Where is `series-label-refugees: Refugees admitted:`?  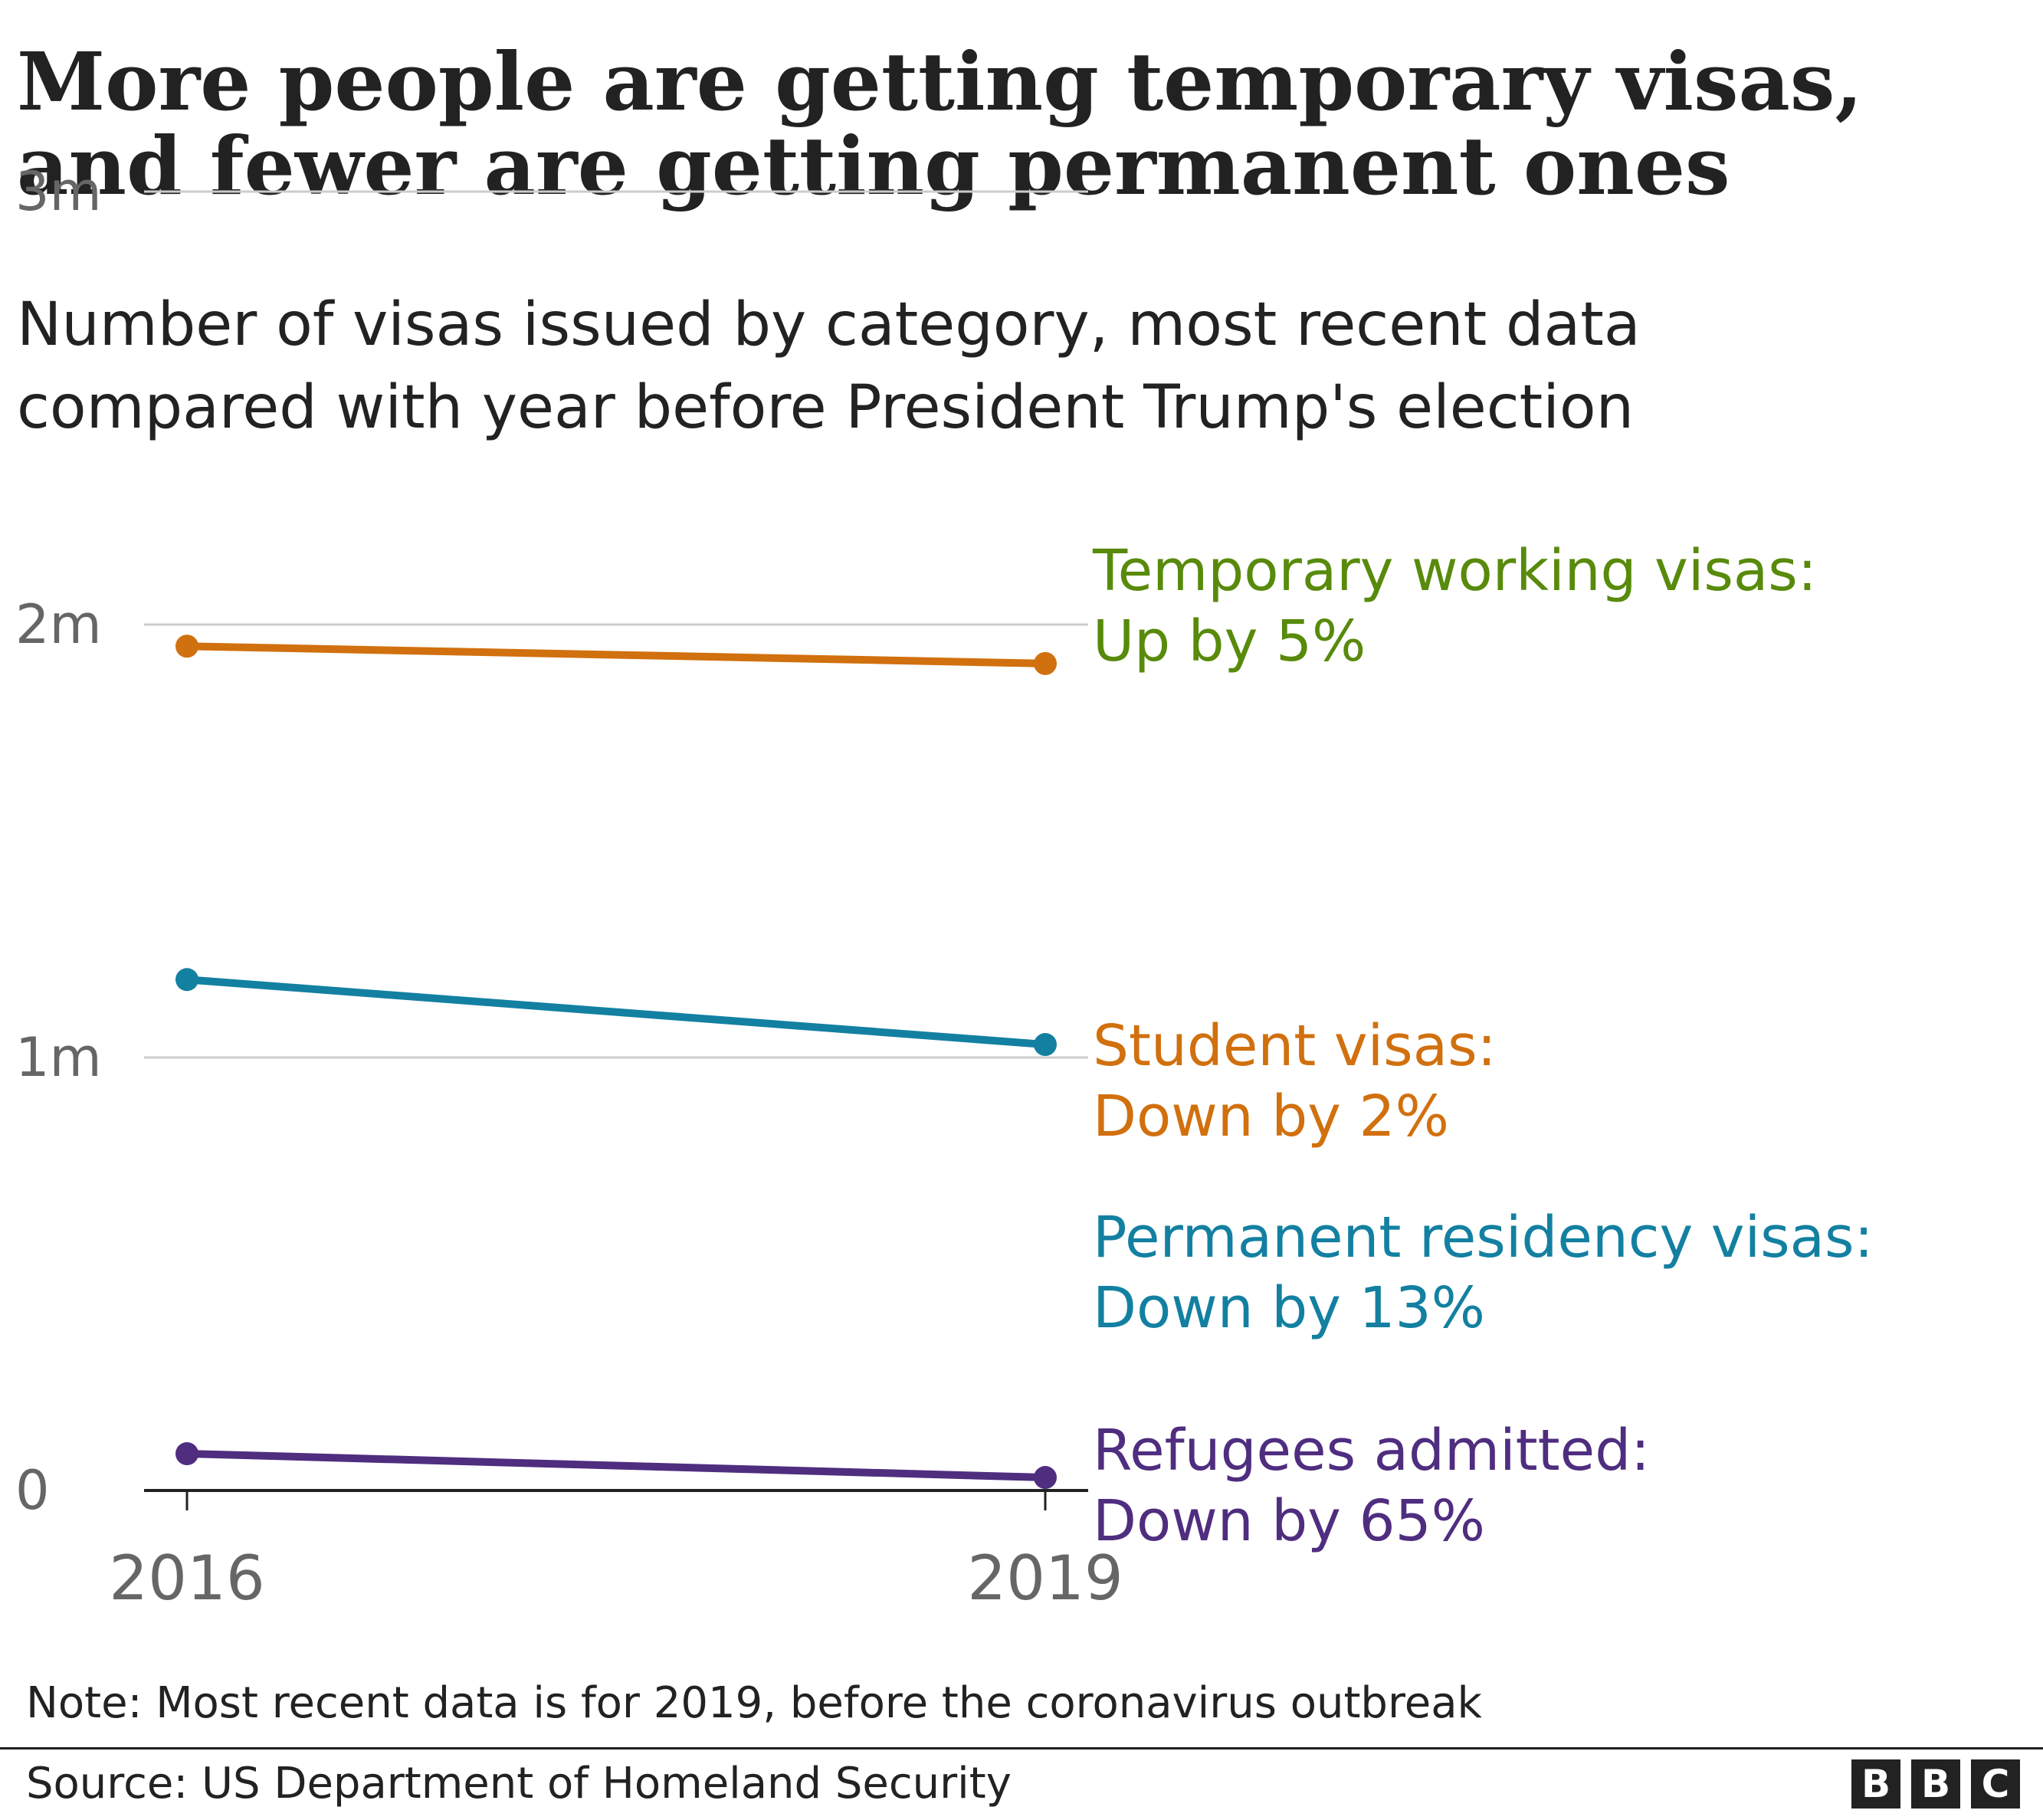 series-label-refugees: Refugees admitted: is located at coordinates (1371, 1451).